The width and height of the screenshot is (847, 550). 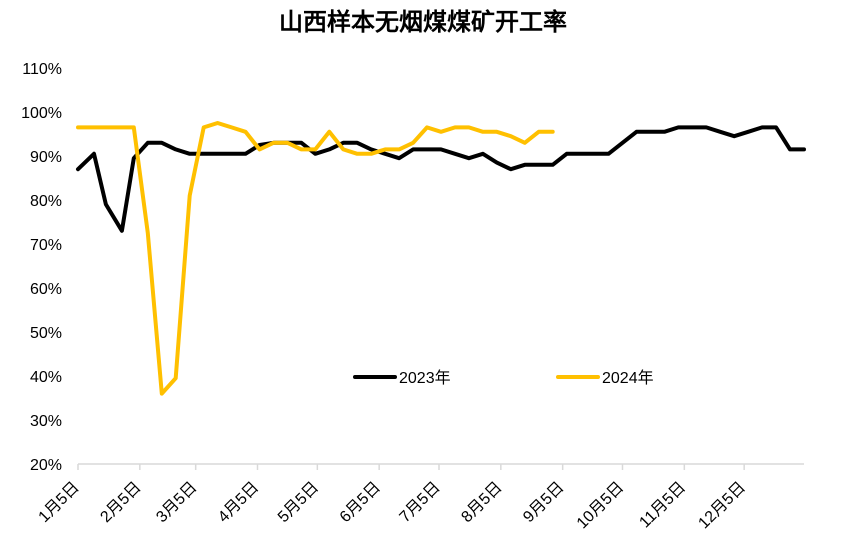 I want to click on chart-title: 山西样本无烟煤煤矿开工率, so click(x=423, y=22).